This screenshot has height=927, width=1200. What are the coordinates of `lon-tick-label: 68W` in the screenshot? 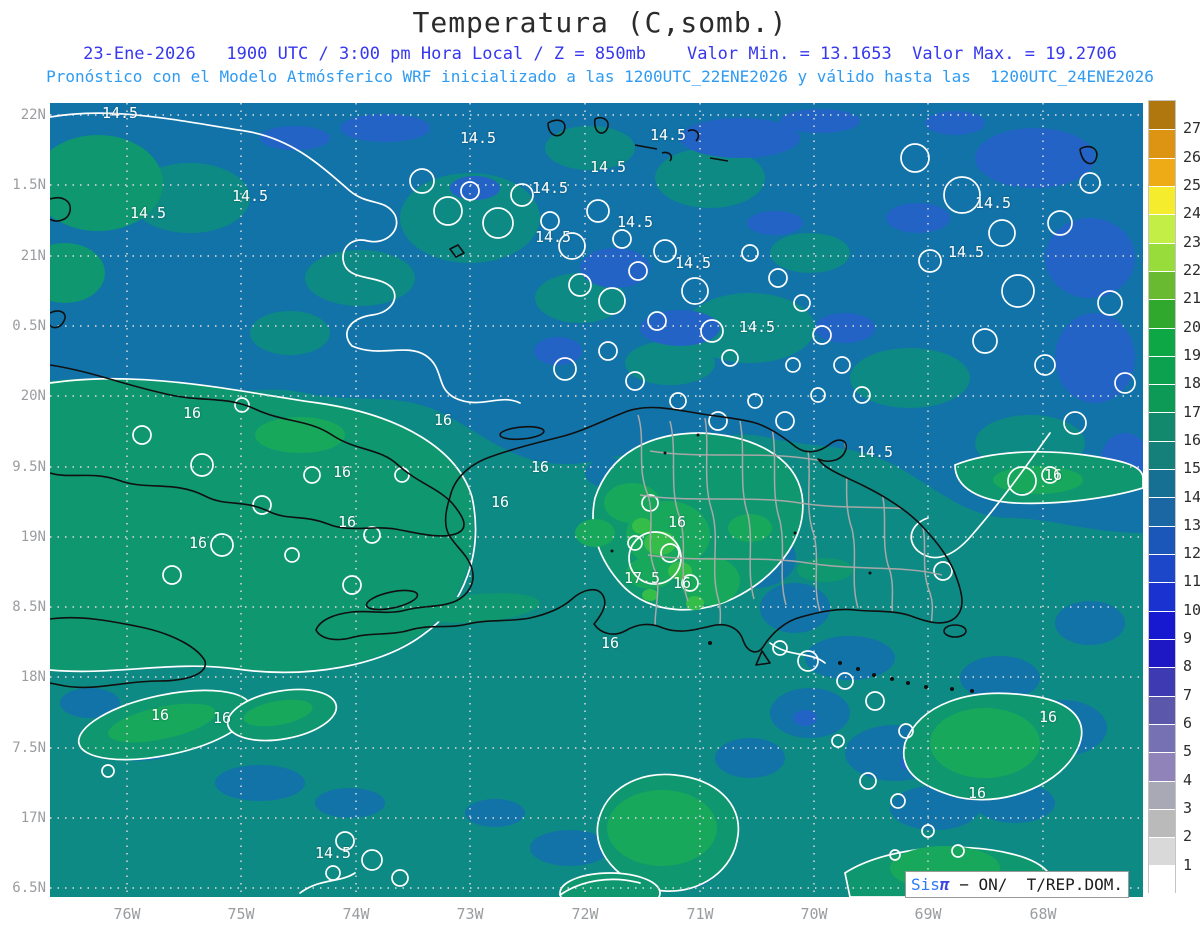 It's located at (1043, 914).